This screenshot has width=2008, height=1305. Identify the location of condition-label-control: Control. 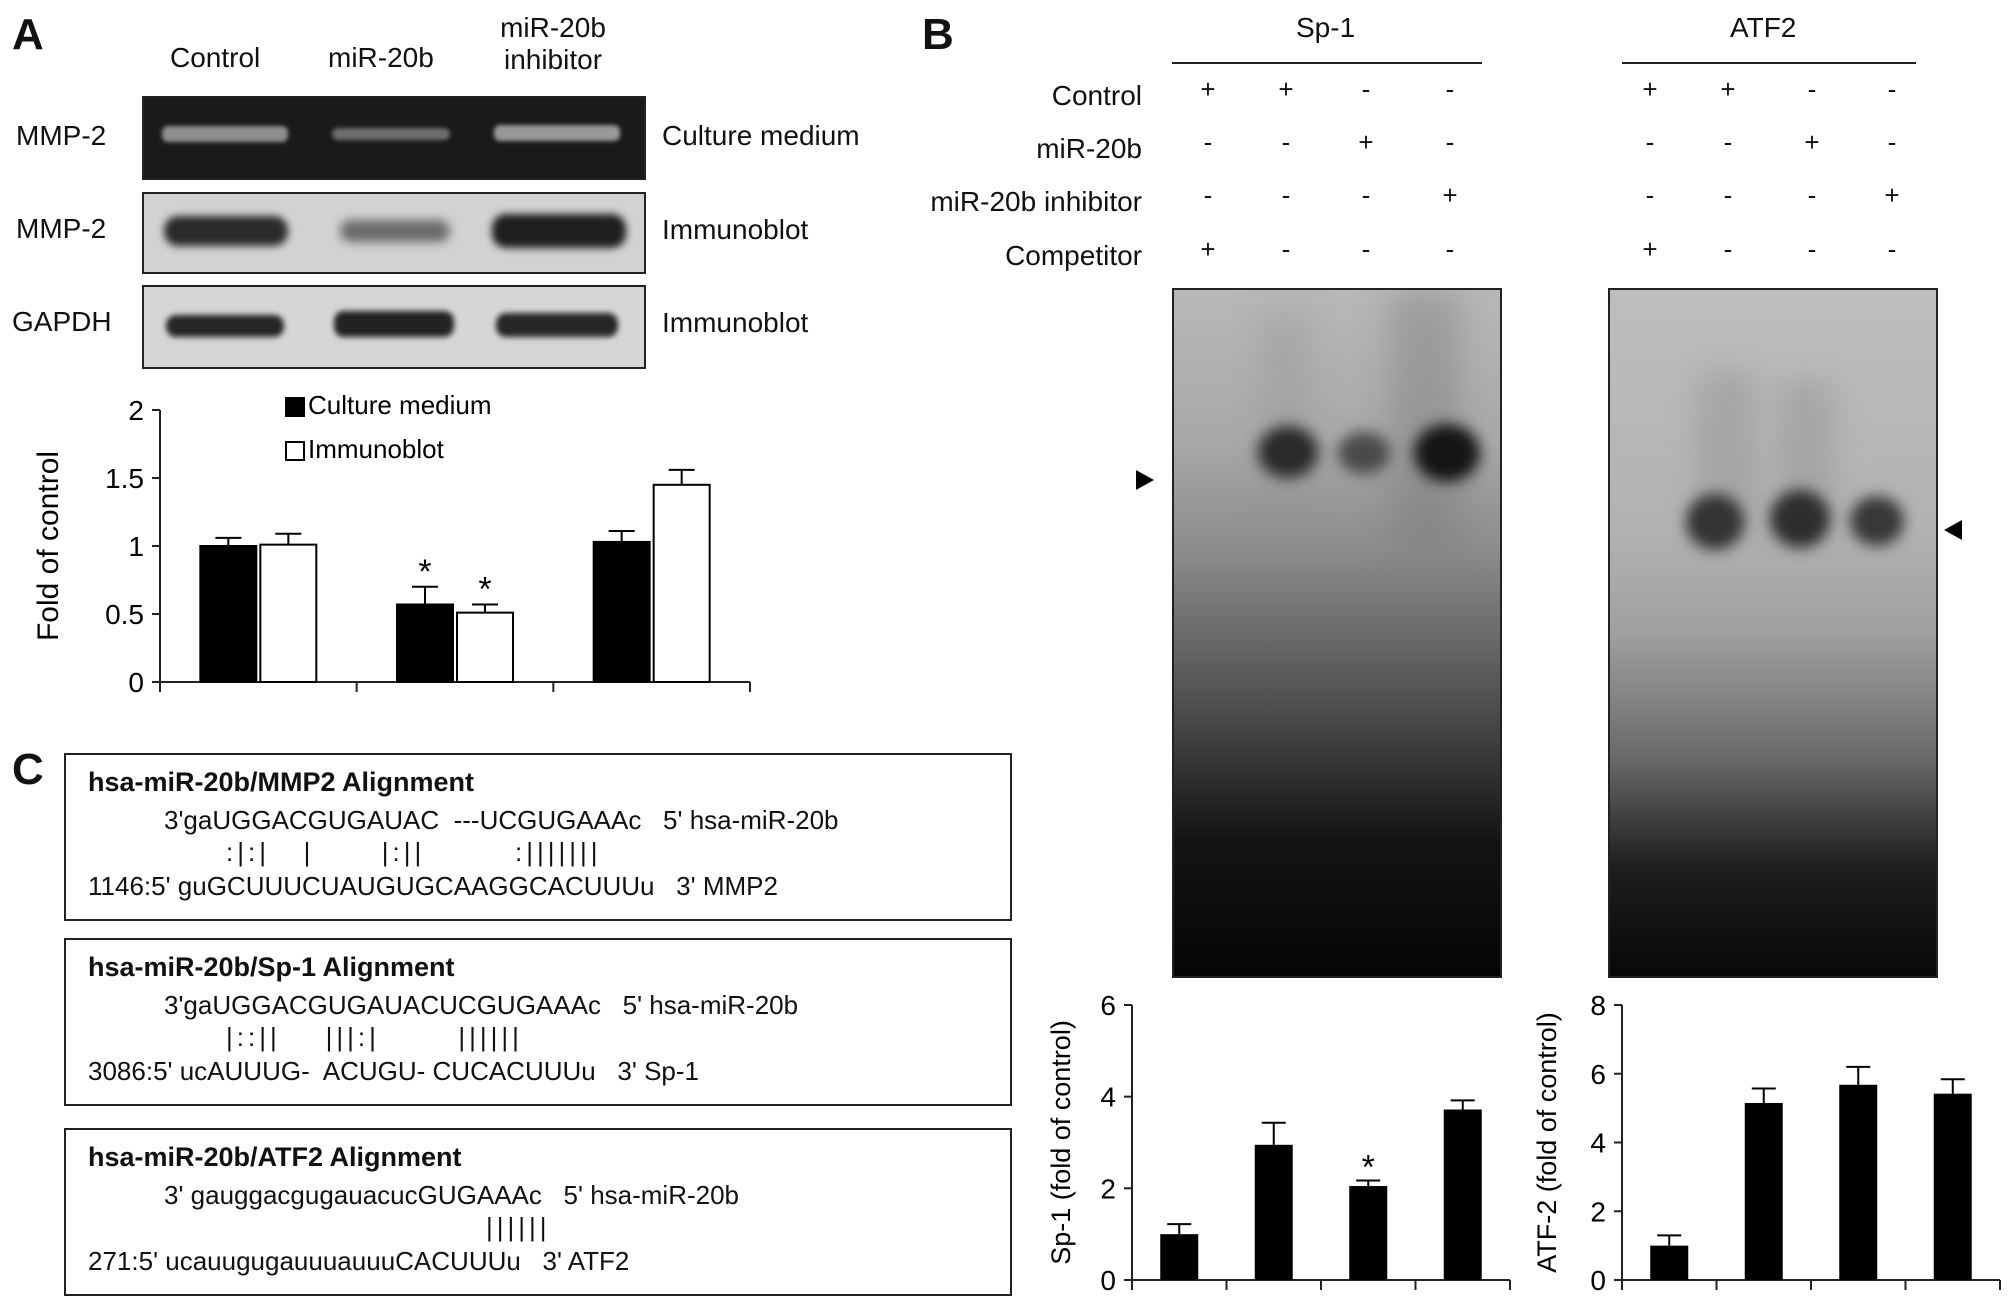
(1096, 95).